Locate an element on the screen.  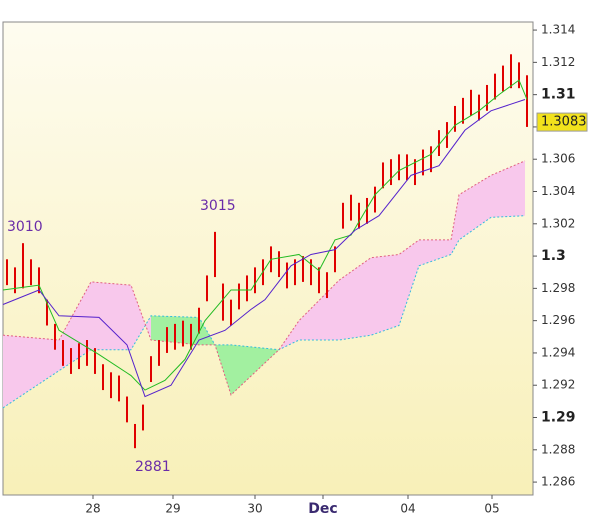
y-tick-label: 1.288 is located at coordinates (558, 449).